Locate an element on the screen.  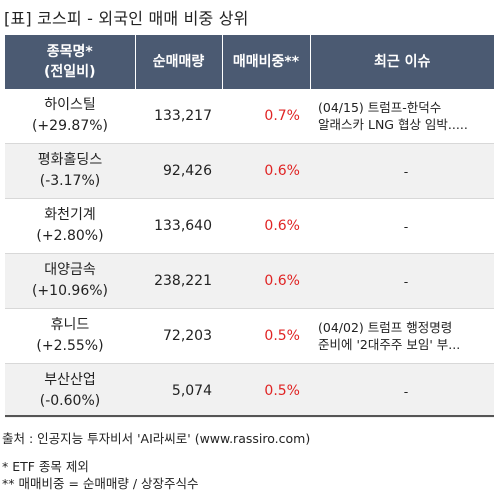
issue-line1: (04/15) 트럼프-한덕수 is located at coordinates (380, 107).